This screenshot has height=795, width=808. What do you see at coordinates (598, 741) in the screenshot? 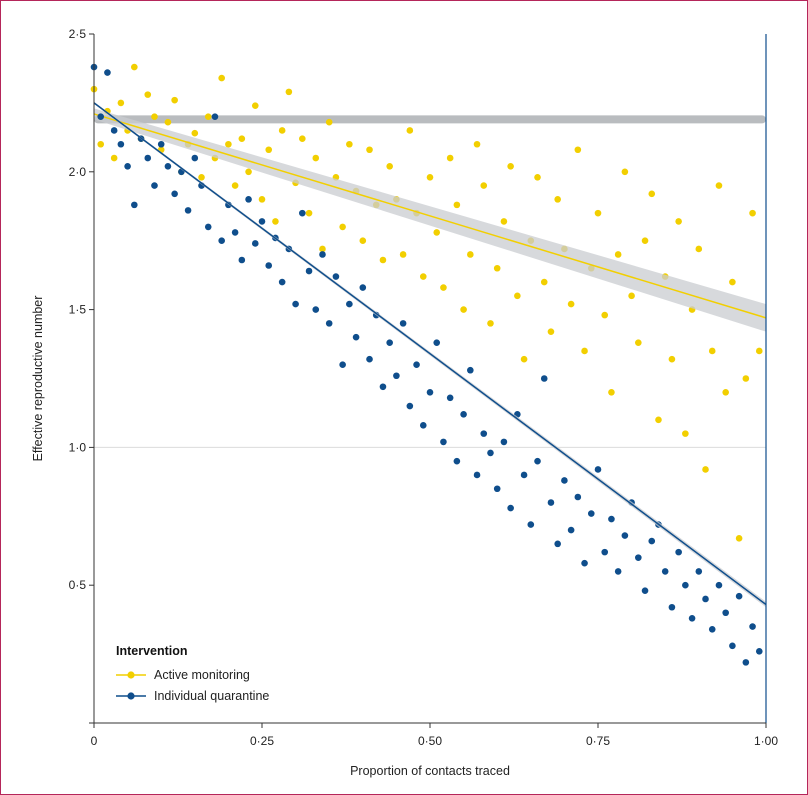
I see `x-tick-label: 0·75` at bounding box center [598, 741].